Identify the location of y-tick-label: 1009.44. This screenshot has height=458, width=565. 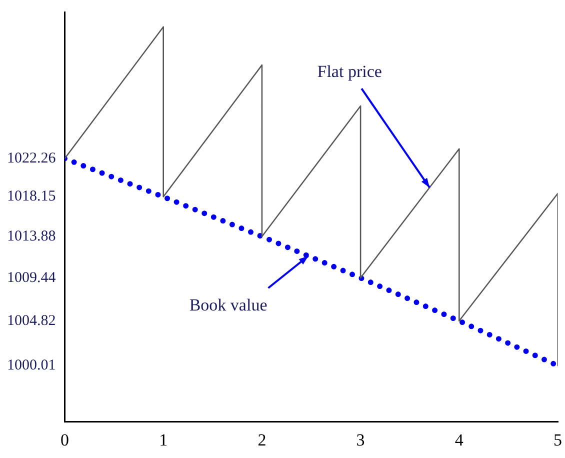
(31, 278).